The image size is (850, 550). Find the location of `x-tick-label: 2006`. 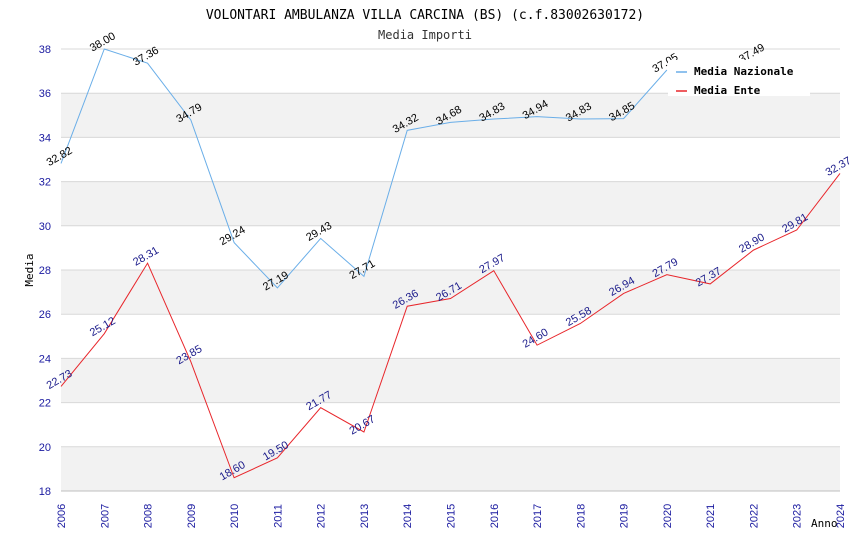

x-tick-label: 2006 is located at coordinates (62, 516).